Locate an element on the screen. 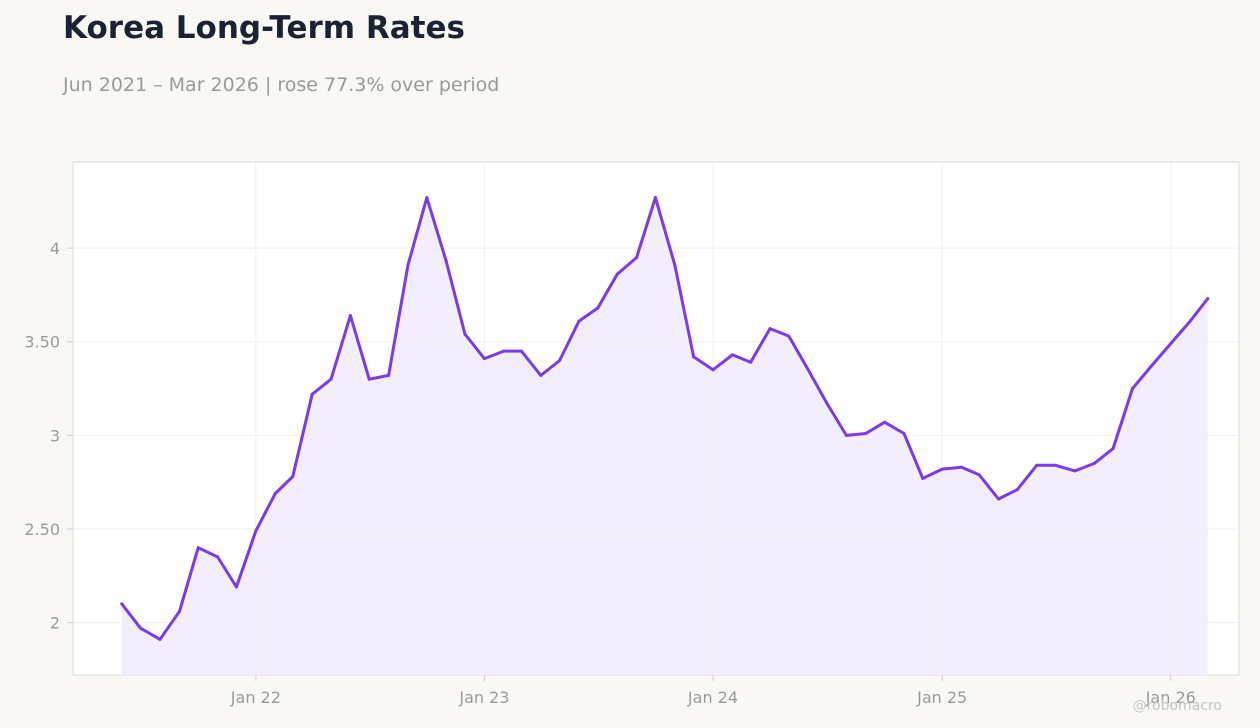 This screenshot has height=728, width=1260. y-tick-label: 3 is located at coordinates (55, 435).